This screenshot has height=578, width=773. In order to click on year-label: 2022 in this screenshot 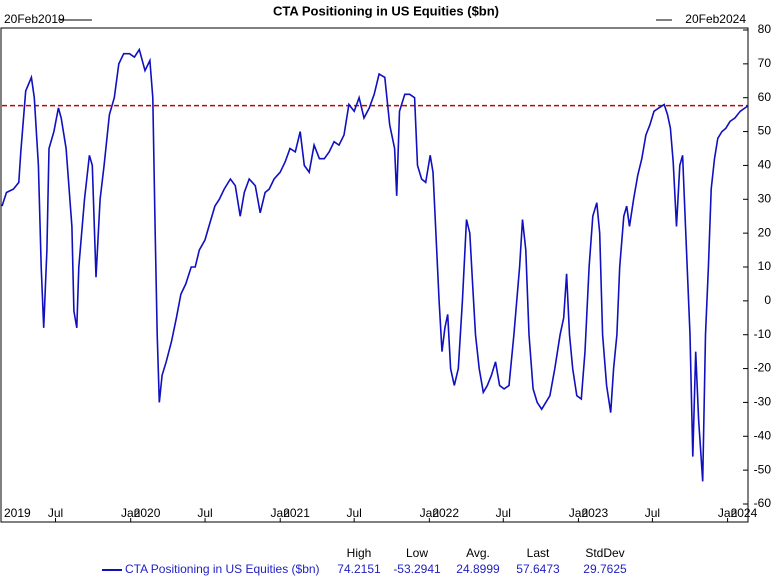, I will do `click(445, 513)`.